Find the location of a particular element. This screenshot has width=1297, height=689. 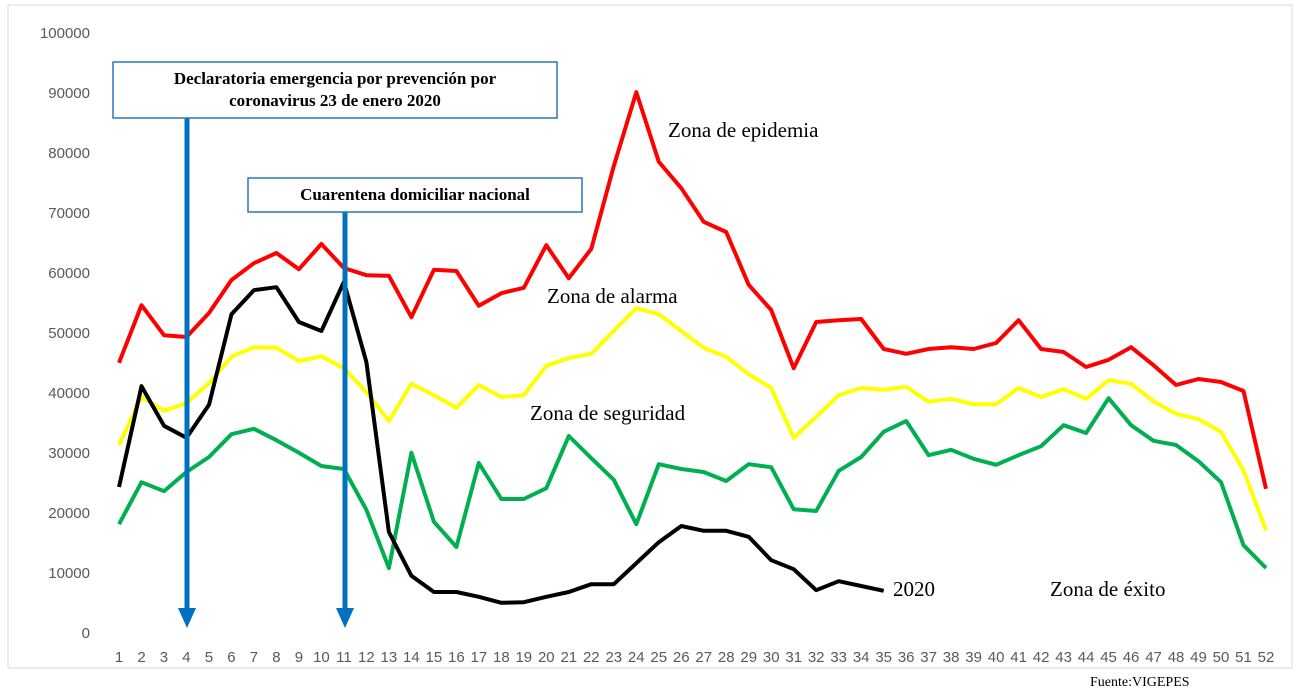

zone-label: Zona de éxito is located at coordinates (1107, 589).